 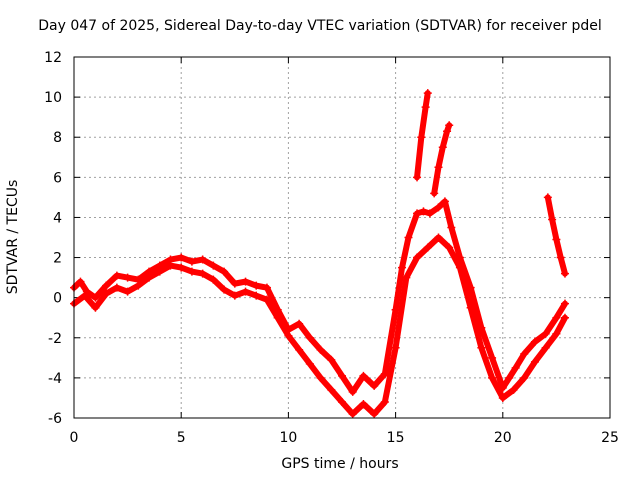 I want to click on y-tick-label: 12, so click(x=53, y=58).